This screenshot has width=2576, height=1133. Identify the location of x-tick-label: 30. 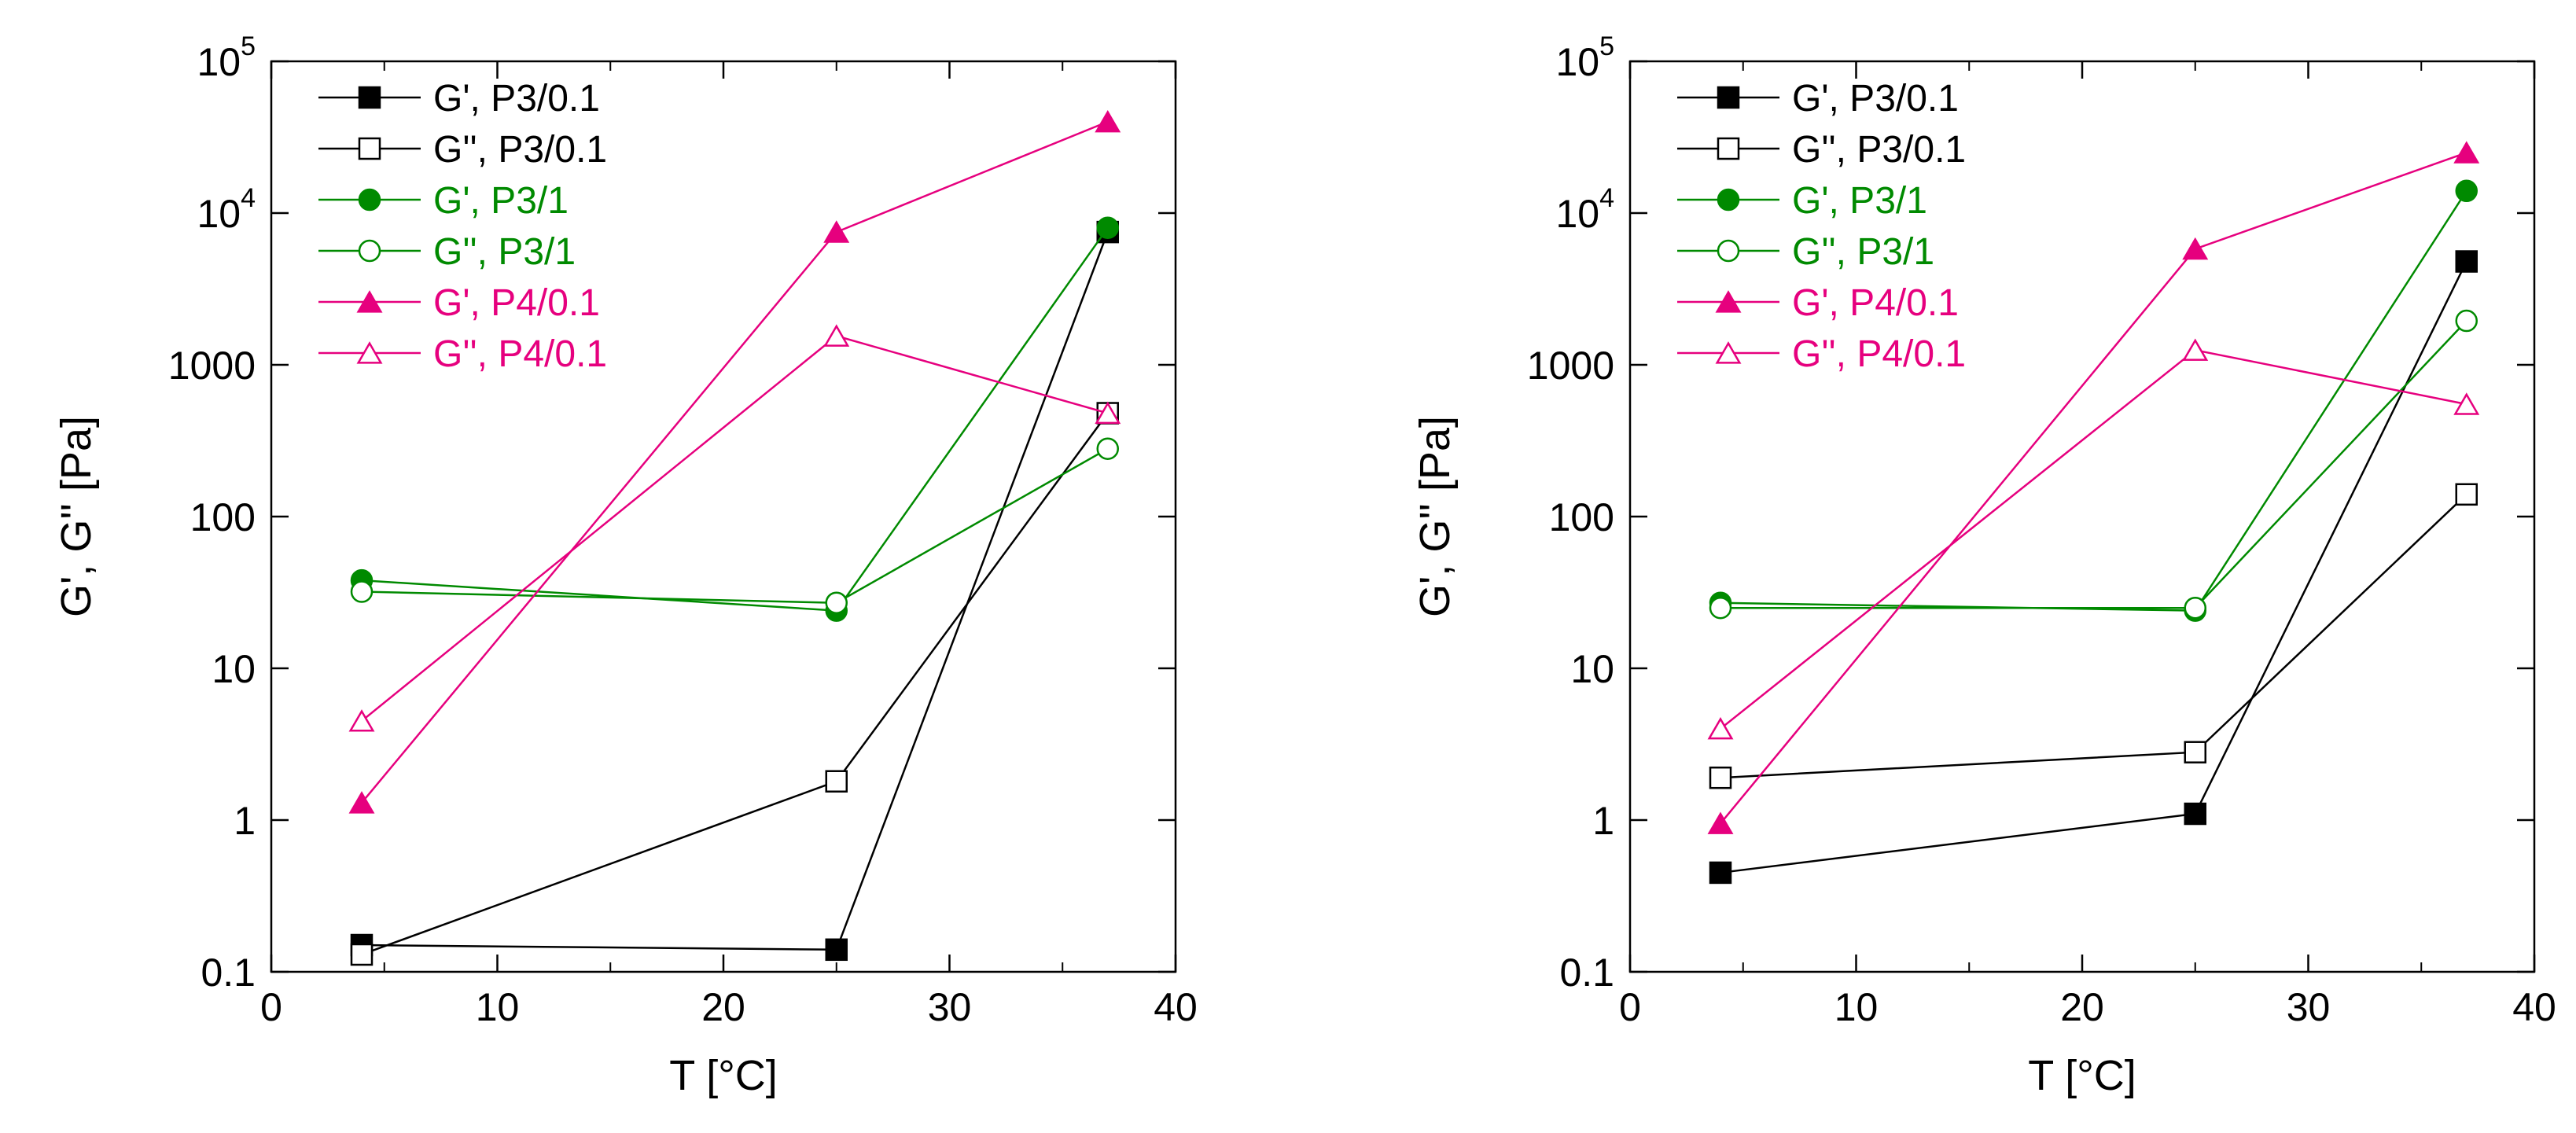
(2309, 1007).